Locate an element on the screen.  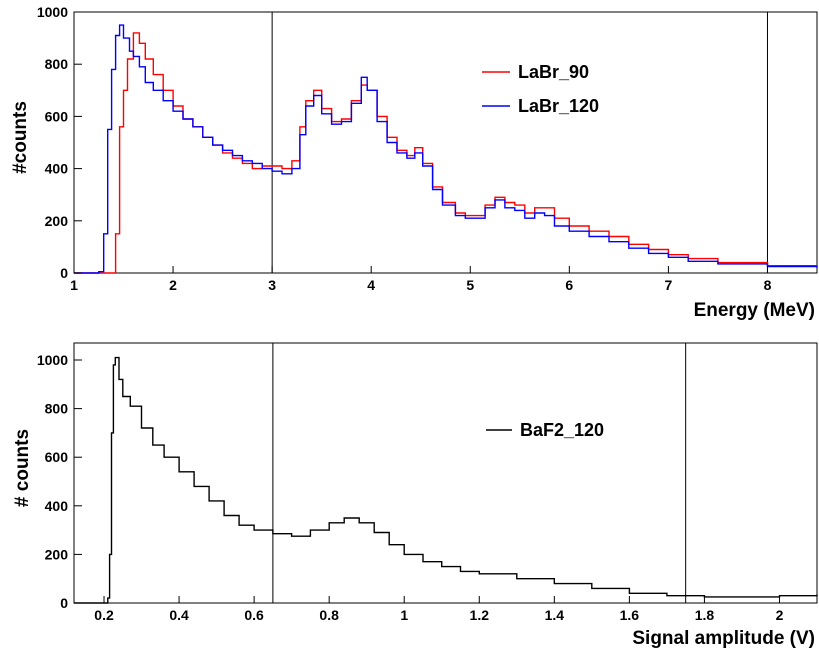
legend-entry-label: LaBr_90 is located at coordinates (553, 72).